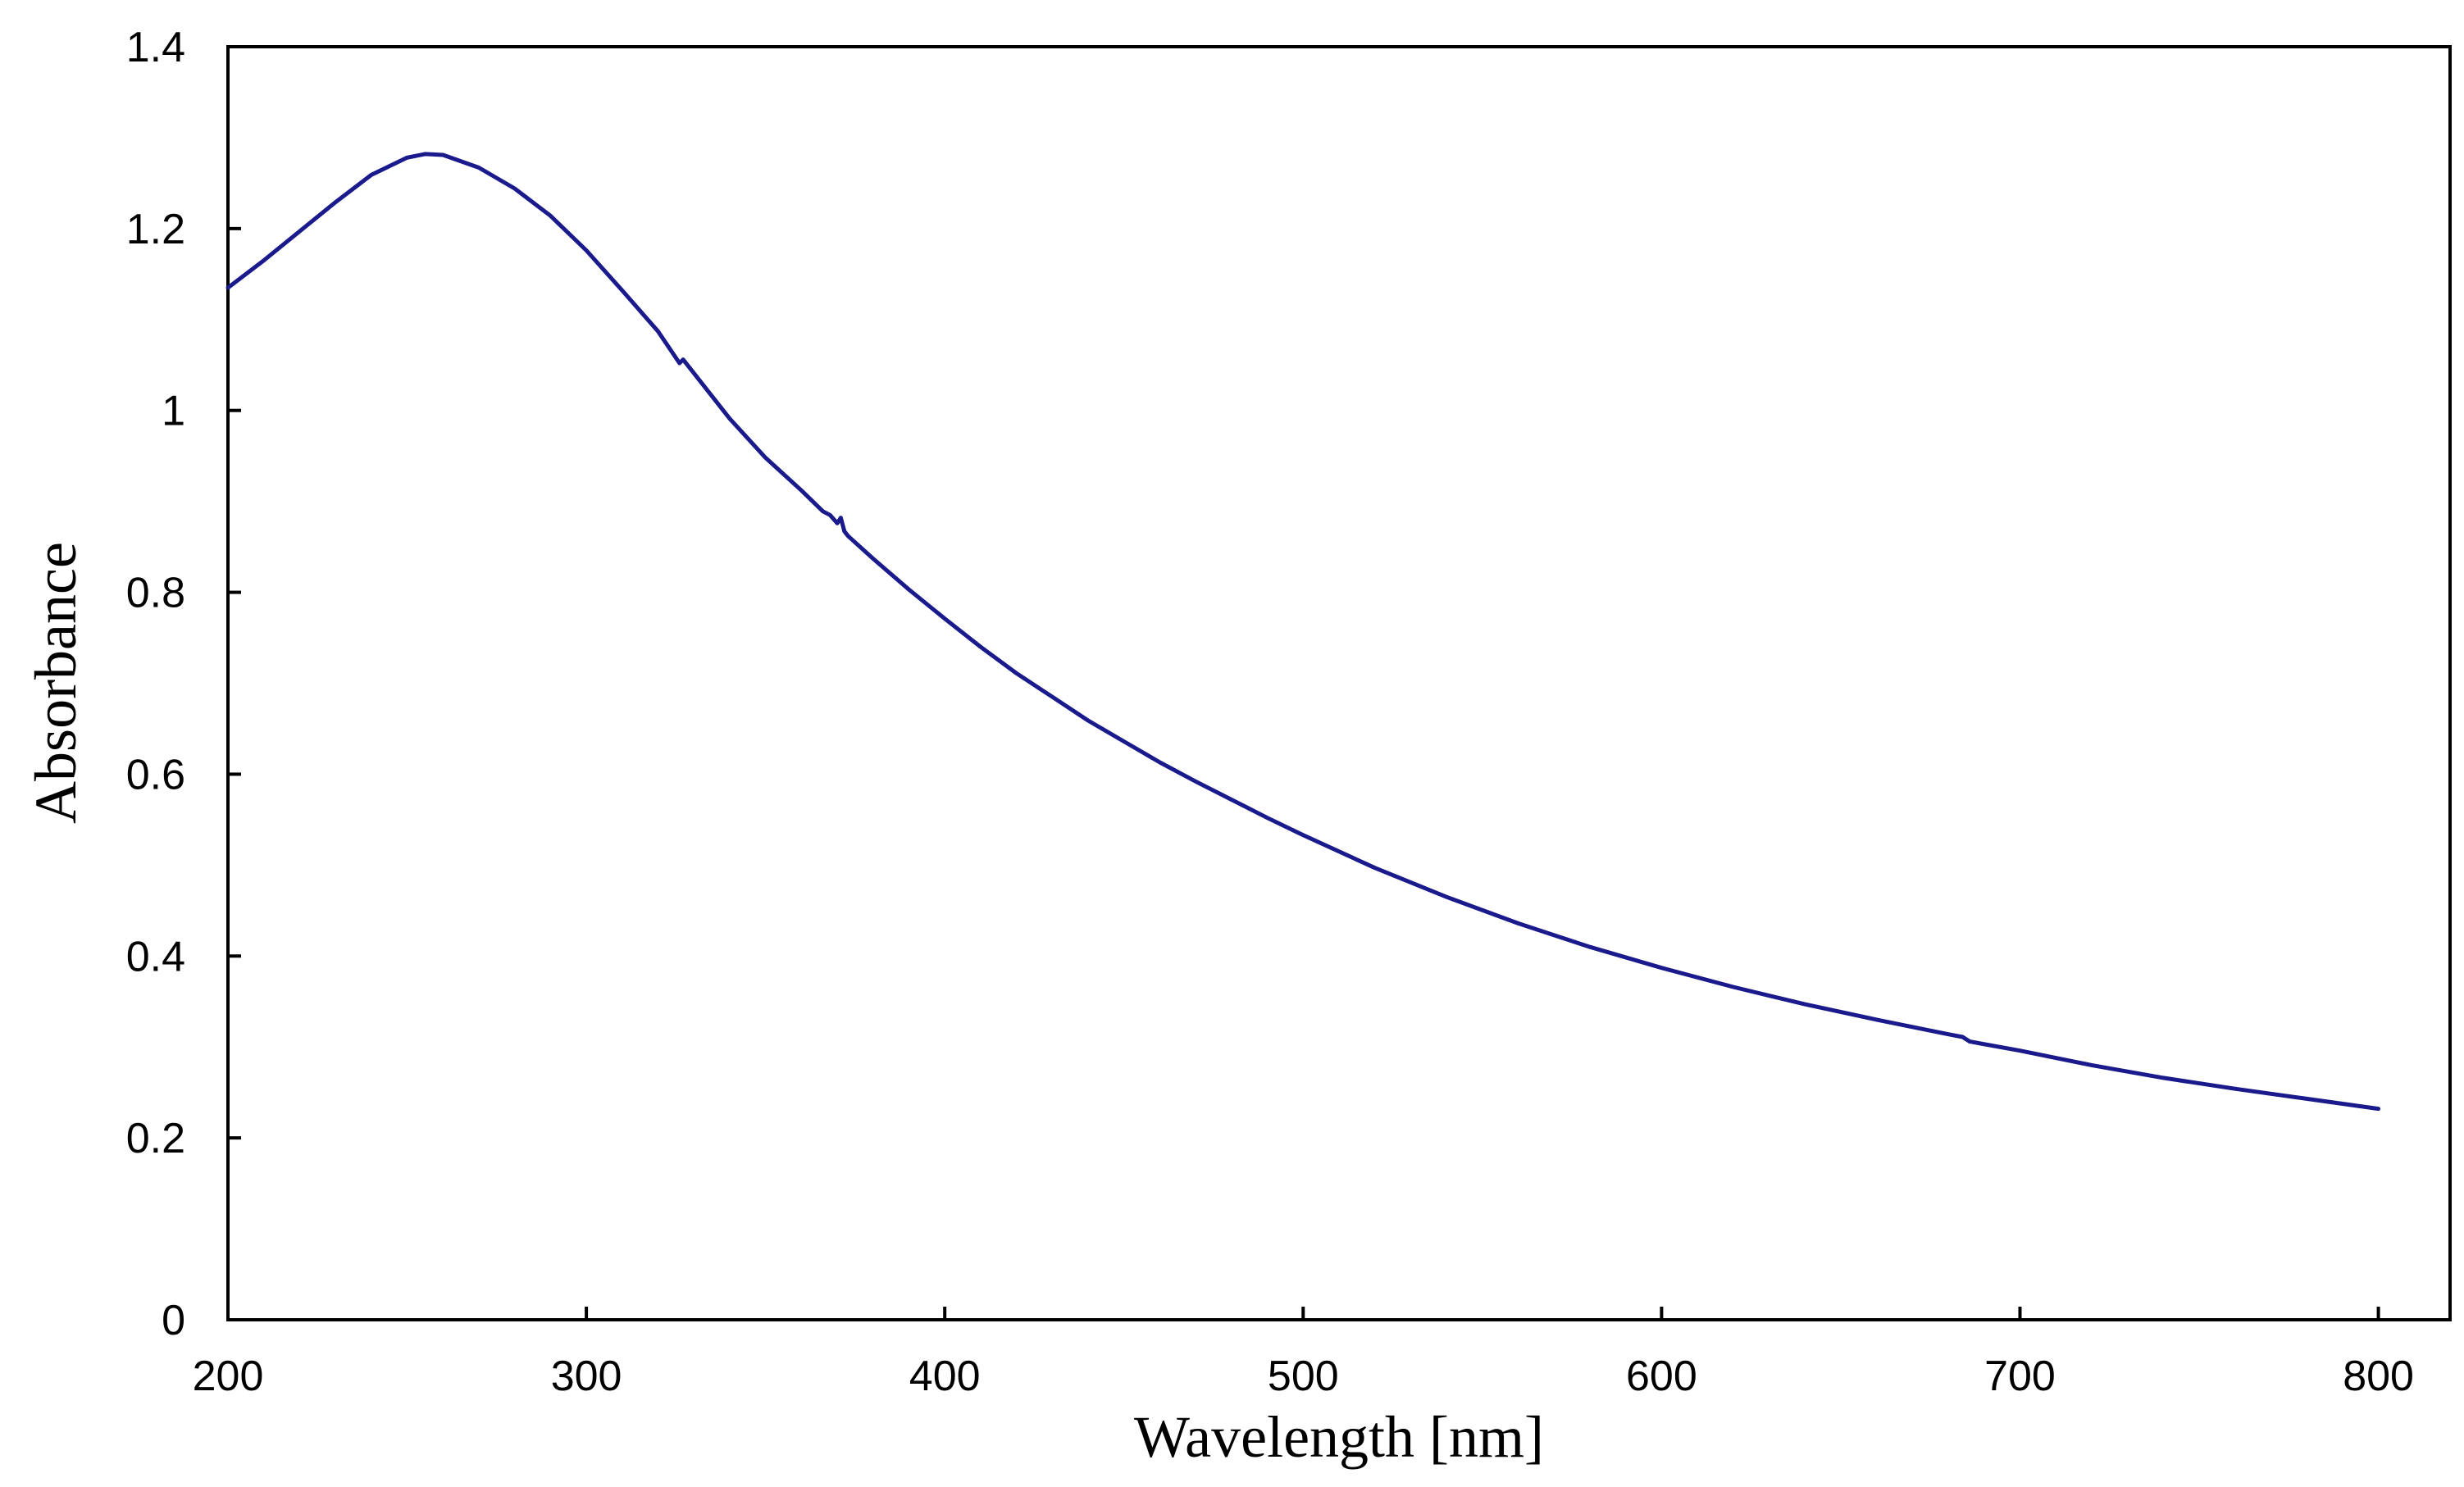 This screenshot has height=1487, width=2464. What do you see at coordinates (155, 593) in the screenshot?
I see `y-tick-label: 0.8` at bounding box center [155, 593].